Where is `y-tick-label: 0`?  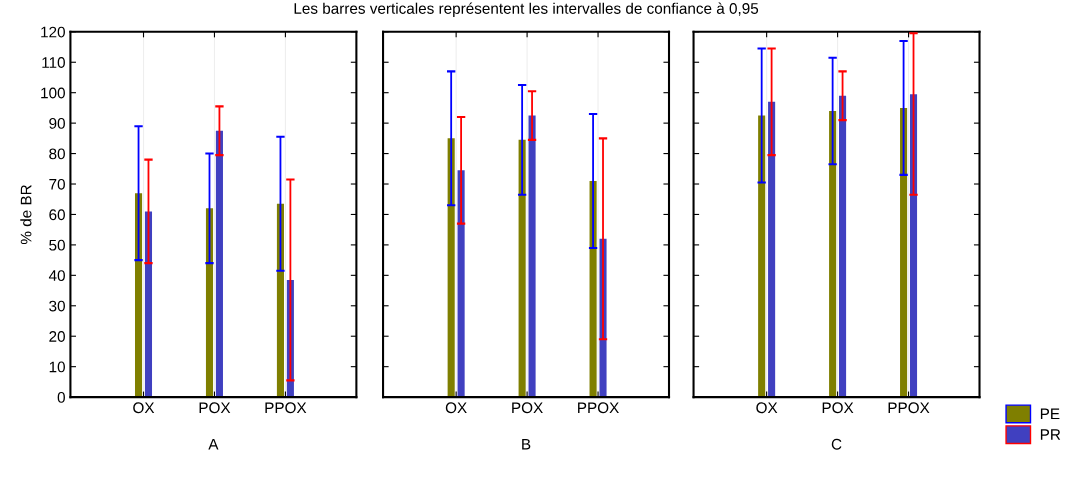 y-tick-label: 0 is located at coordinates (61, 397).